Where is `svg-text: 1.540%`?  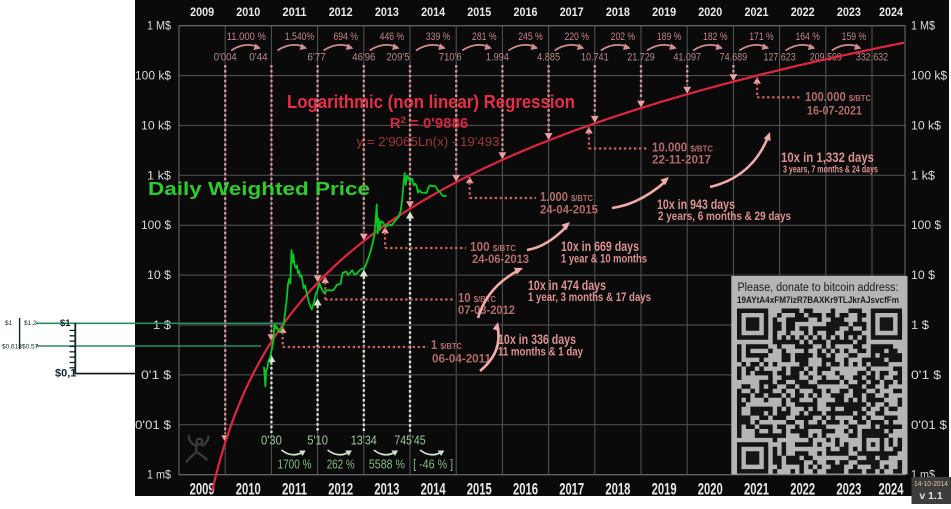 svg-text: 1.540% is located at coordinates (300, 37).